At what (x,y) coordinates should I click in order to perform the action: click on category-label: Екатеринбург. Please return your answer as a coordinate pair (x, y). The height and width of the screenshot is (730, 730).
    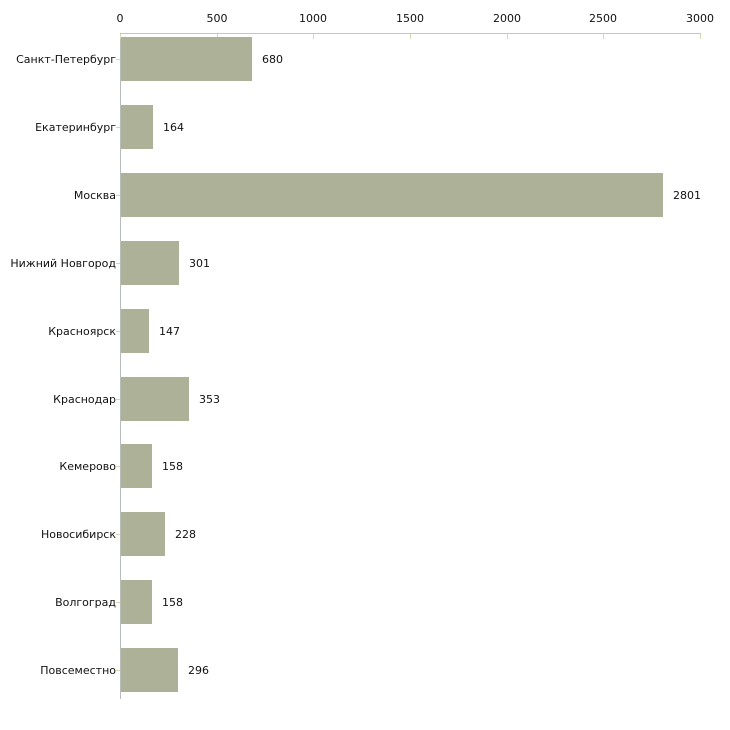
    Looking at the image, I should click on (75, 127).